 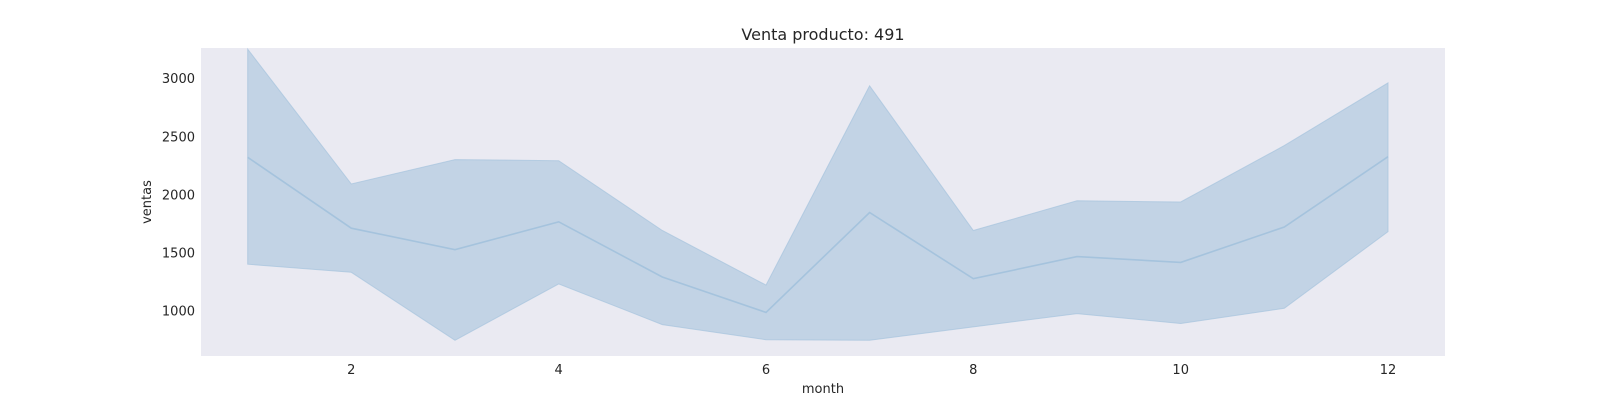 What do you see at coordinates (178, 254) in the screenshot?
I see `y-tick-label: 1500` at bounding box center [178, 254].